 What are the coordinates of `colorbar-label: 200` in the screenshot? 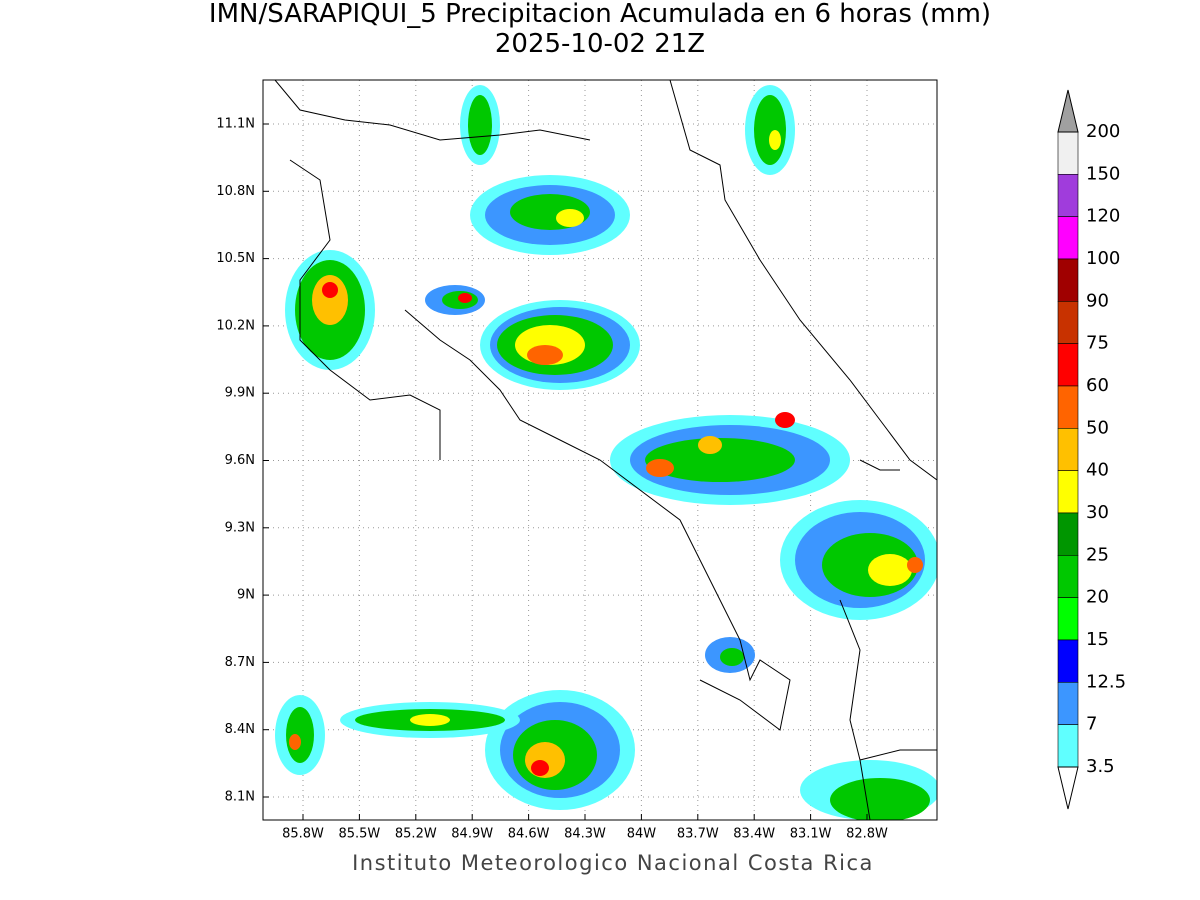 It's located at (1103, 131).